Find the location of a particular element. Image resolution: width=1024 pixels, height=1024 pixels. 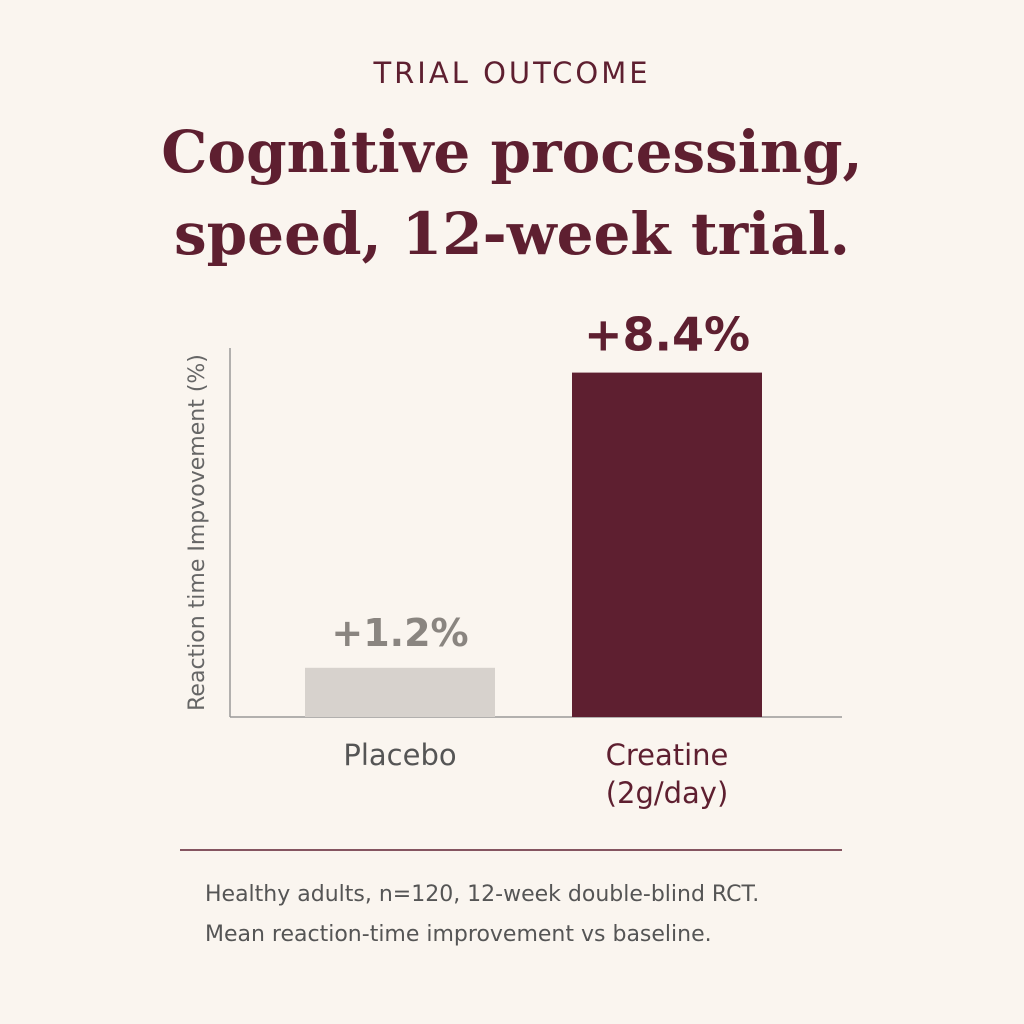

value-label: +8.4% is located at coordinates (667, 335).